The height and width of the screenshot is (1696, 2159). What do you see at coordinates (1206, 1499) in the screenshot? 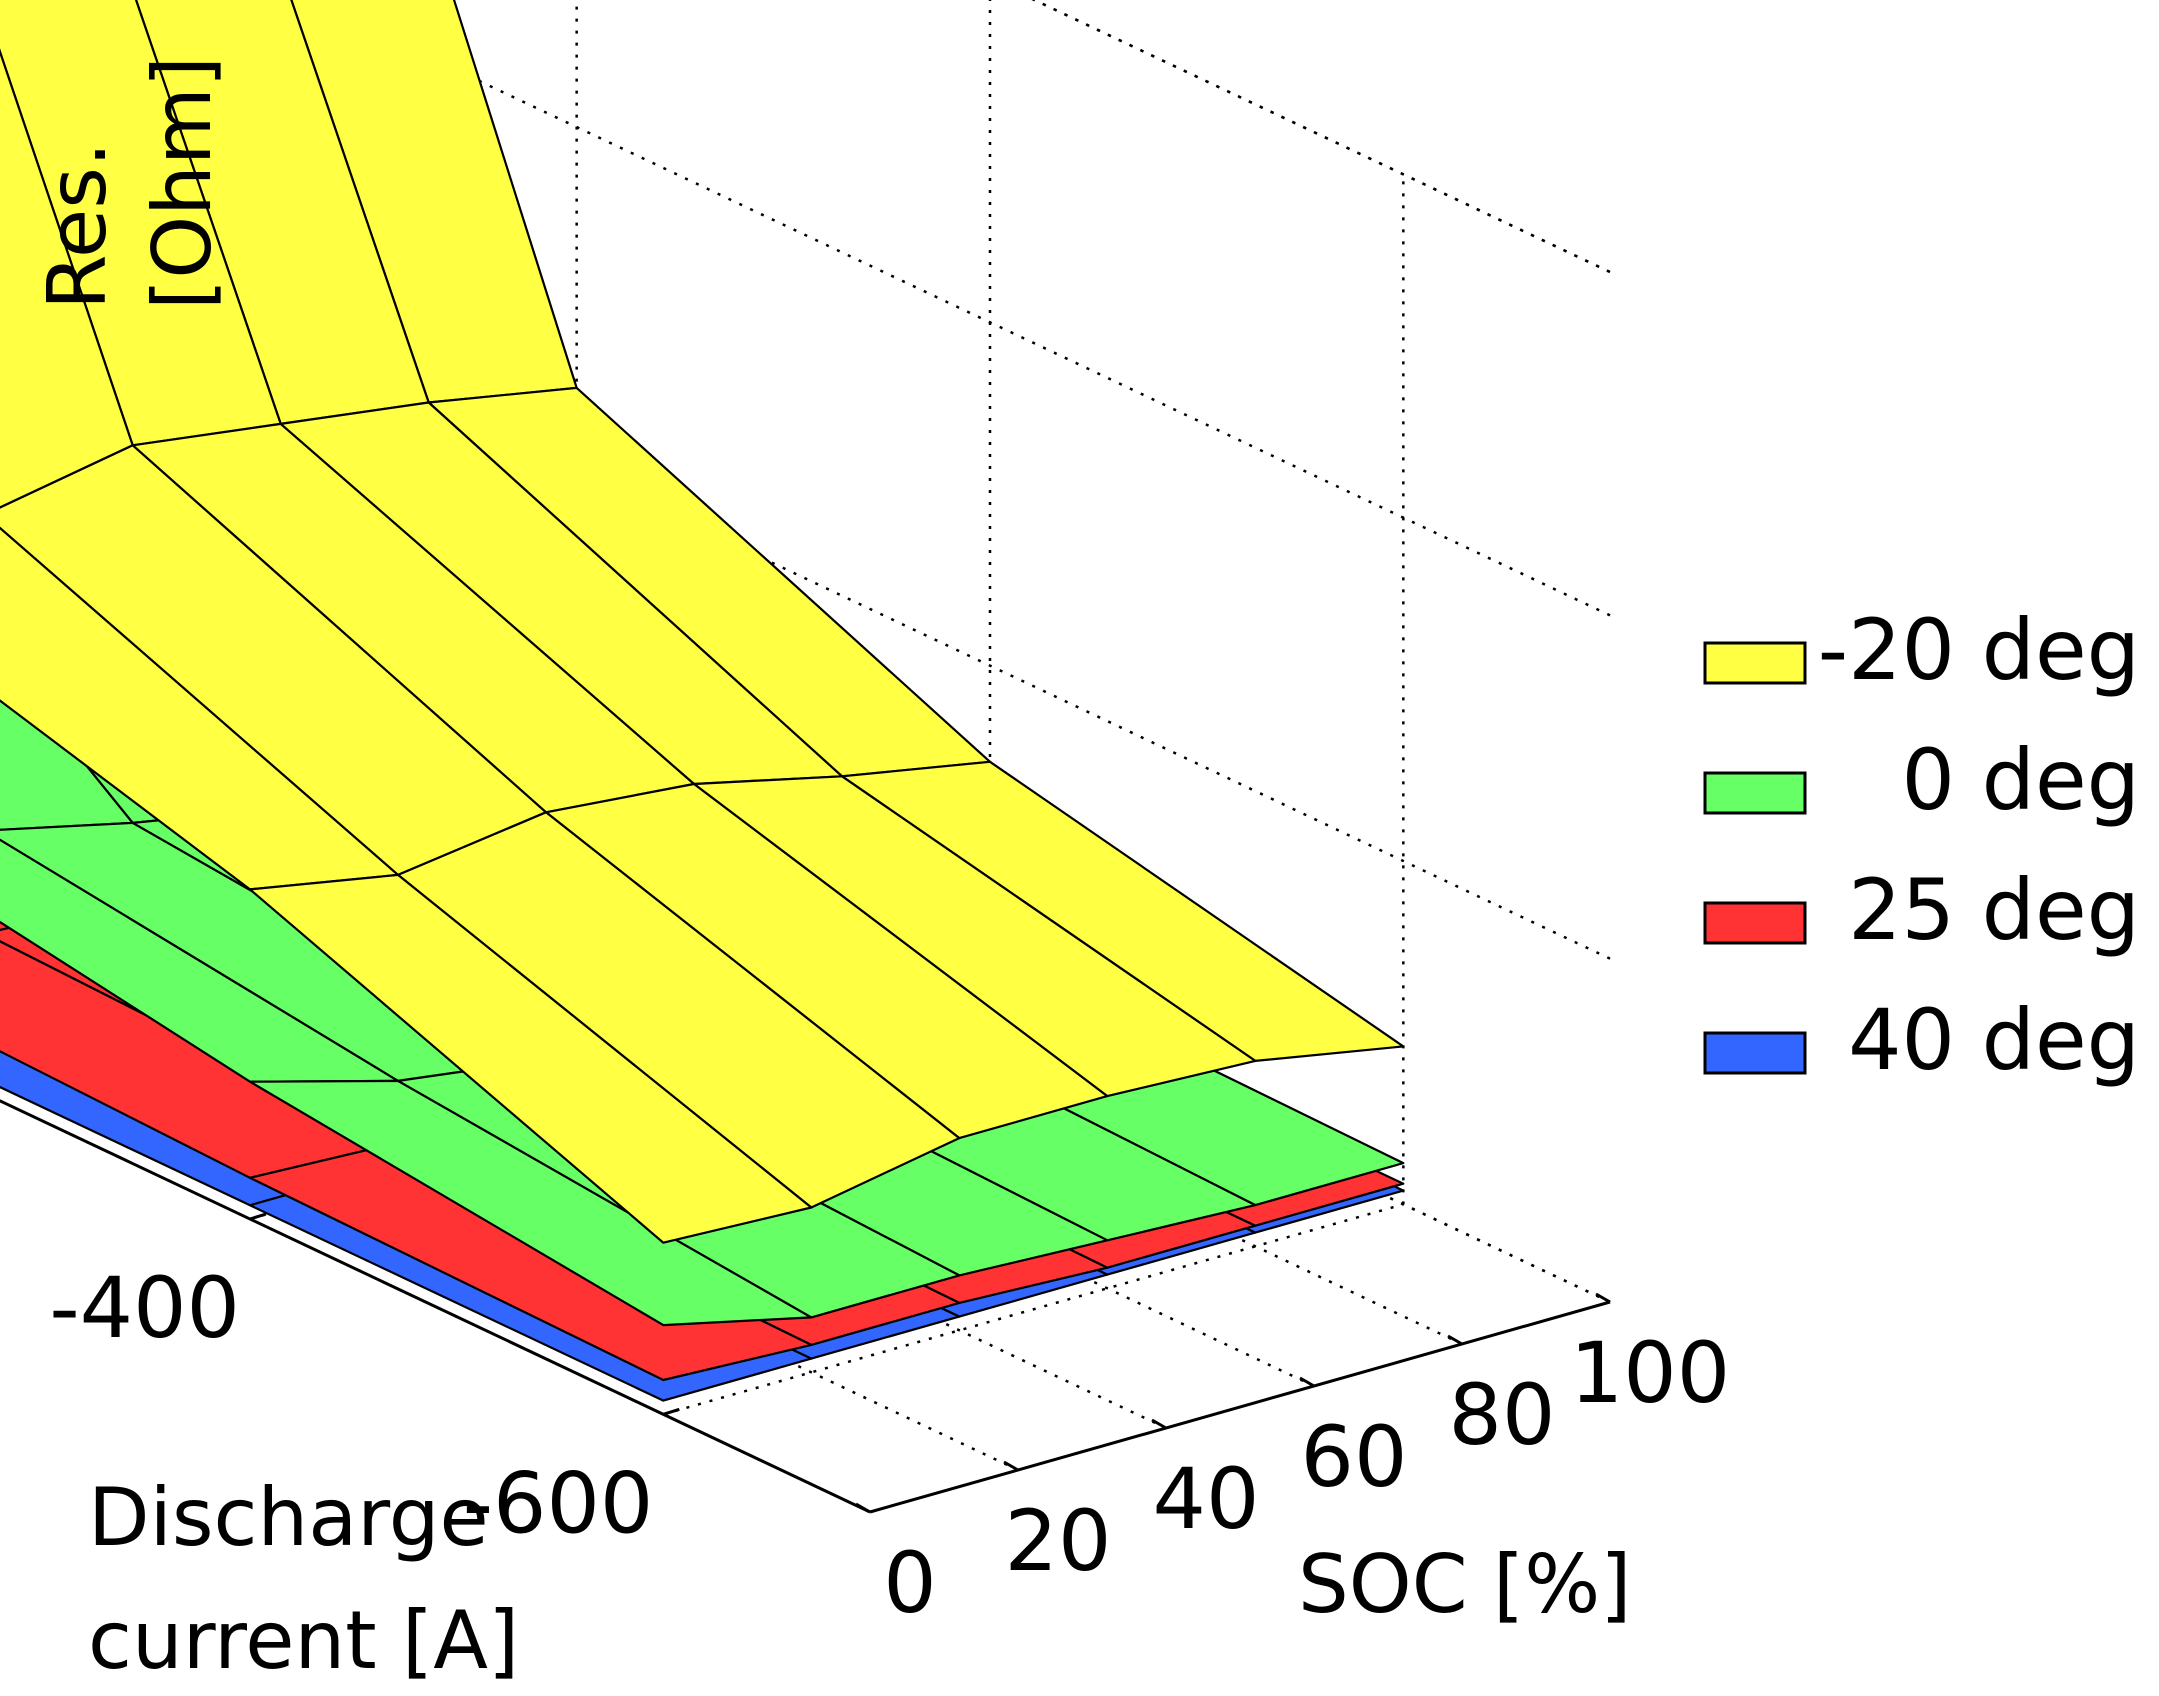
I see `y-tick-label: 40` at bounding box center [1206, 1499].